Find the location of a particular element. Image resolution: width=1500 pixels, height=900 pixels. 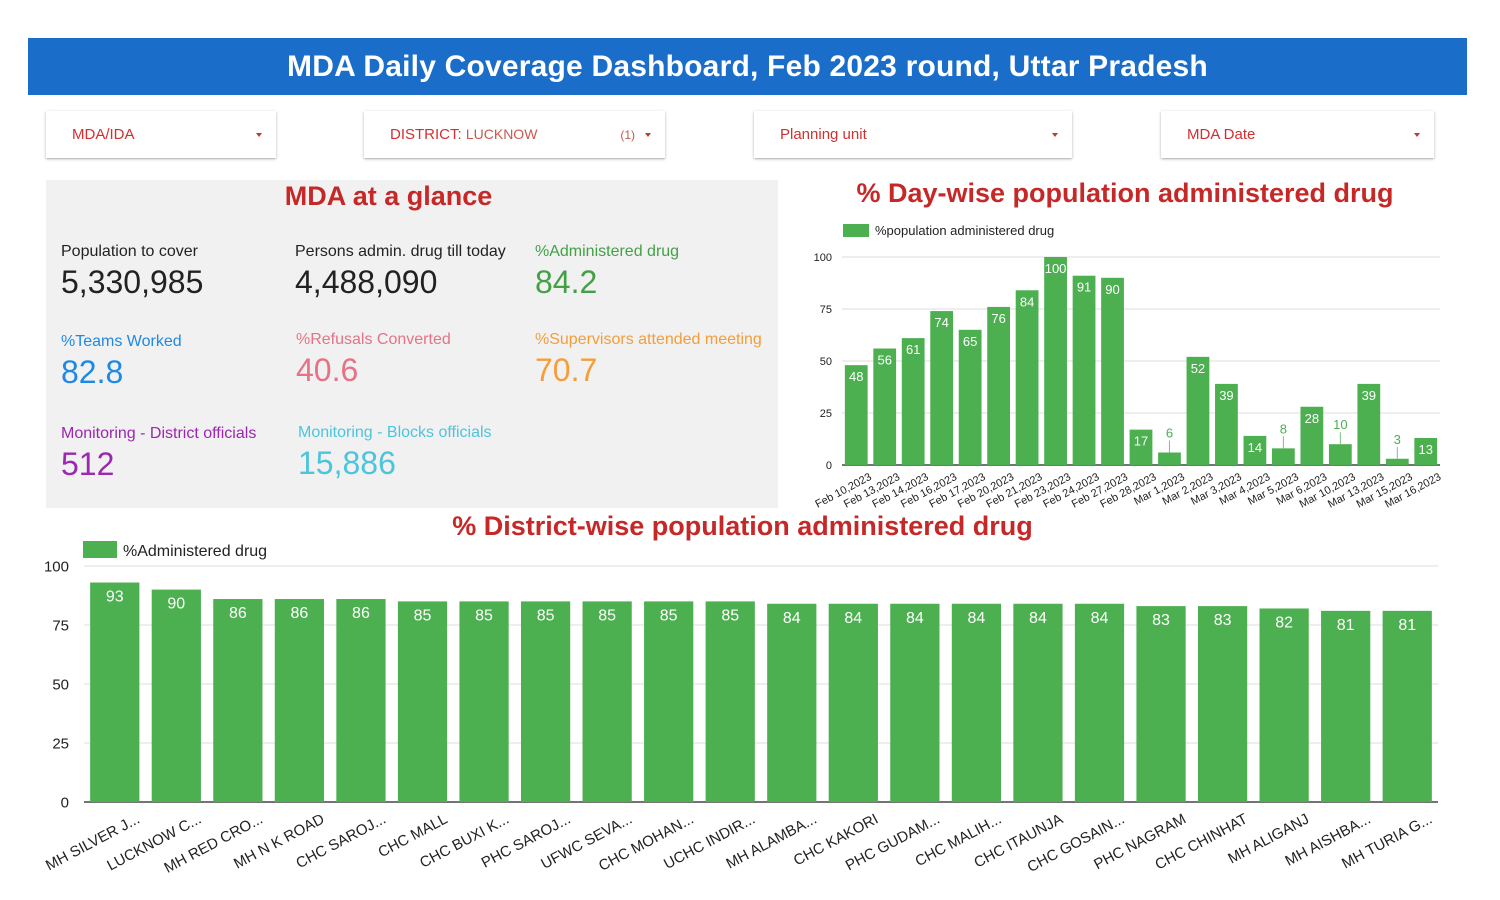

district-filter-value: LUCKNOW is located at coordinates (501, 134).